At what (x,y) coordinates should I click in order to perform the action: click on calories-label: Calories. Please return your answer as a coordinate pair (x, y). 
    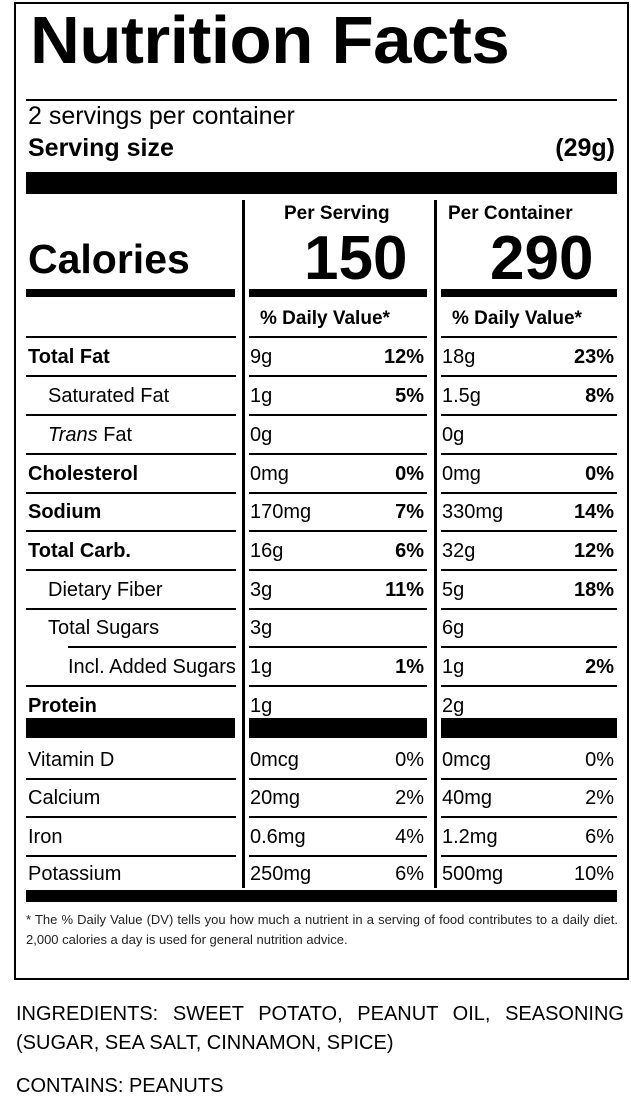
    Looking at the image, I should click on (109, 259).